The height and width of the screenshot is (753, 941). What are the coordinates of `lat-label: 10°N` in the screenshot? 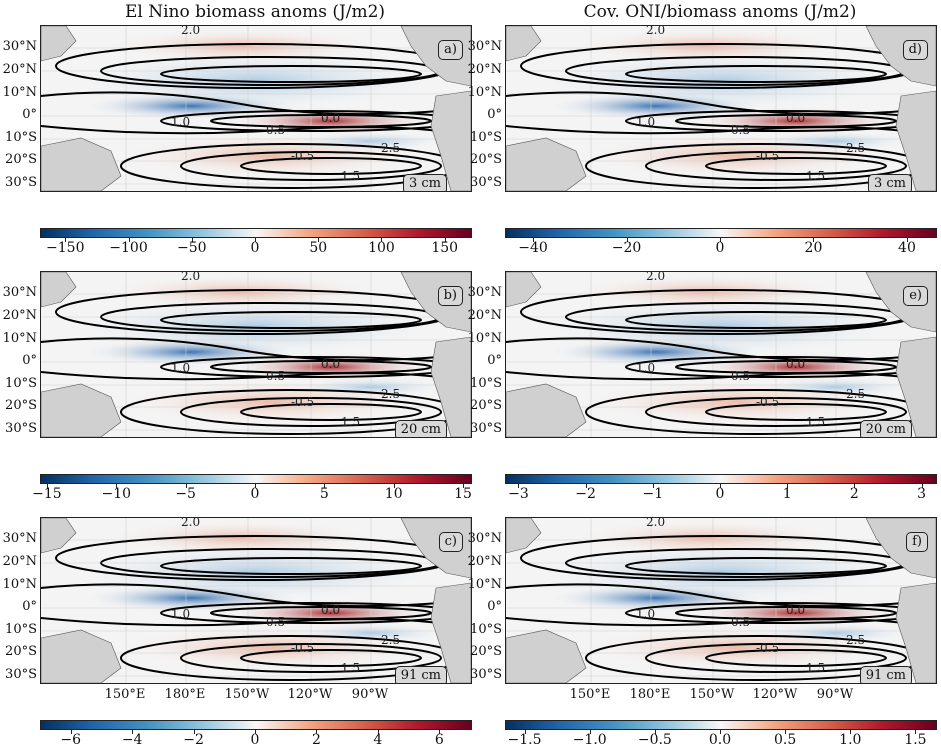 It's located at (484, 92).